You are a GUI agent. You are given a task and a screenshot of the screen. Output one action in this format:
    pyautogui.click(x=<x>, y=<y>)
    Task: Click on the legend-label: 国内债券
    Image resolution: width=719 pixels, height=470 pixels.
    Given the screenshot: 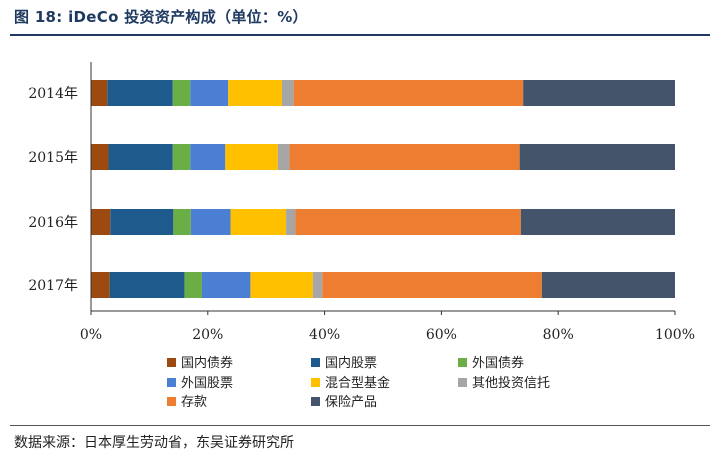 What is the action you would take?
    pyautogui.click(x=207, y=363)
    